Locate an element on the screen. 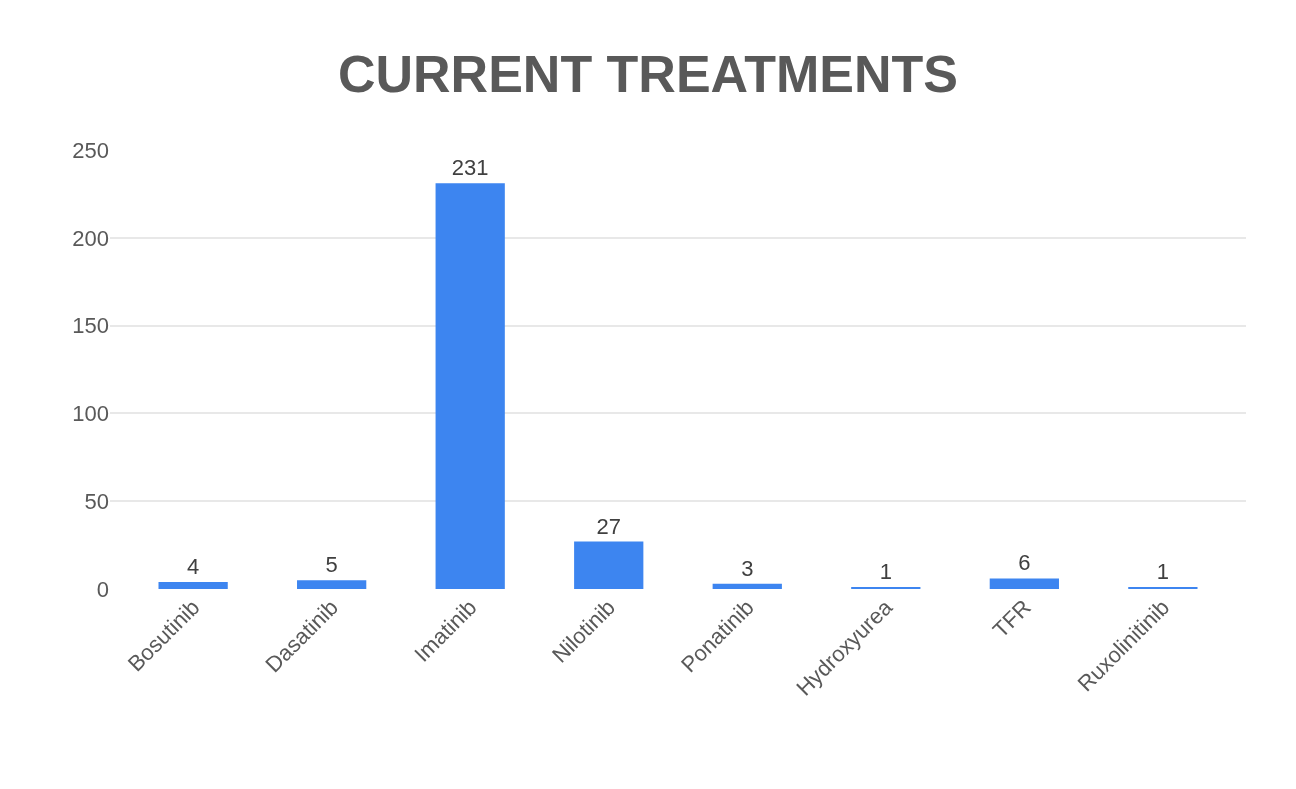  chart-title: CURRENT TREATMENTS is located at coordinates (648, 73).